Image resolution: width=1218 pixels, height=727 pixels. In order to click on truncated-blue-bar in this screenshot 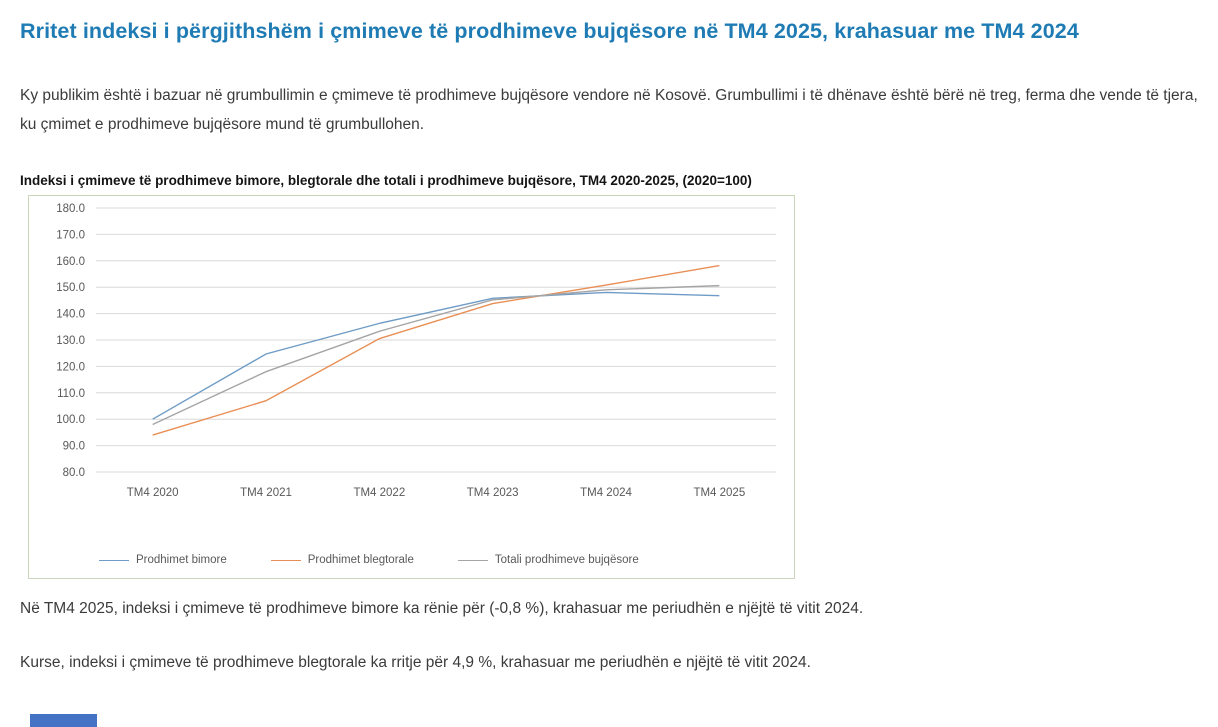, I will do `click(63, 720)`.